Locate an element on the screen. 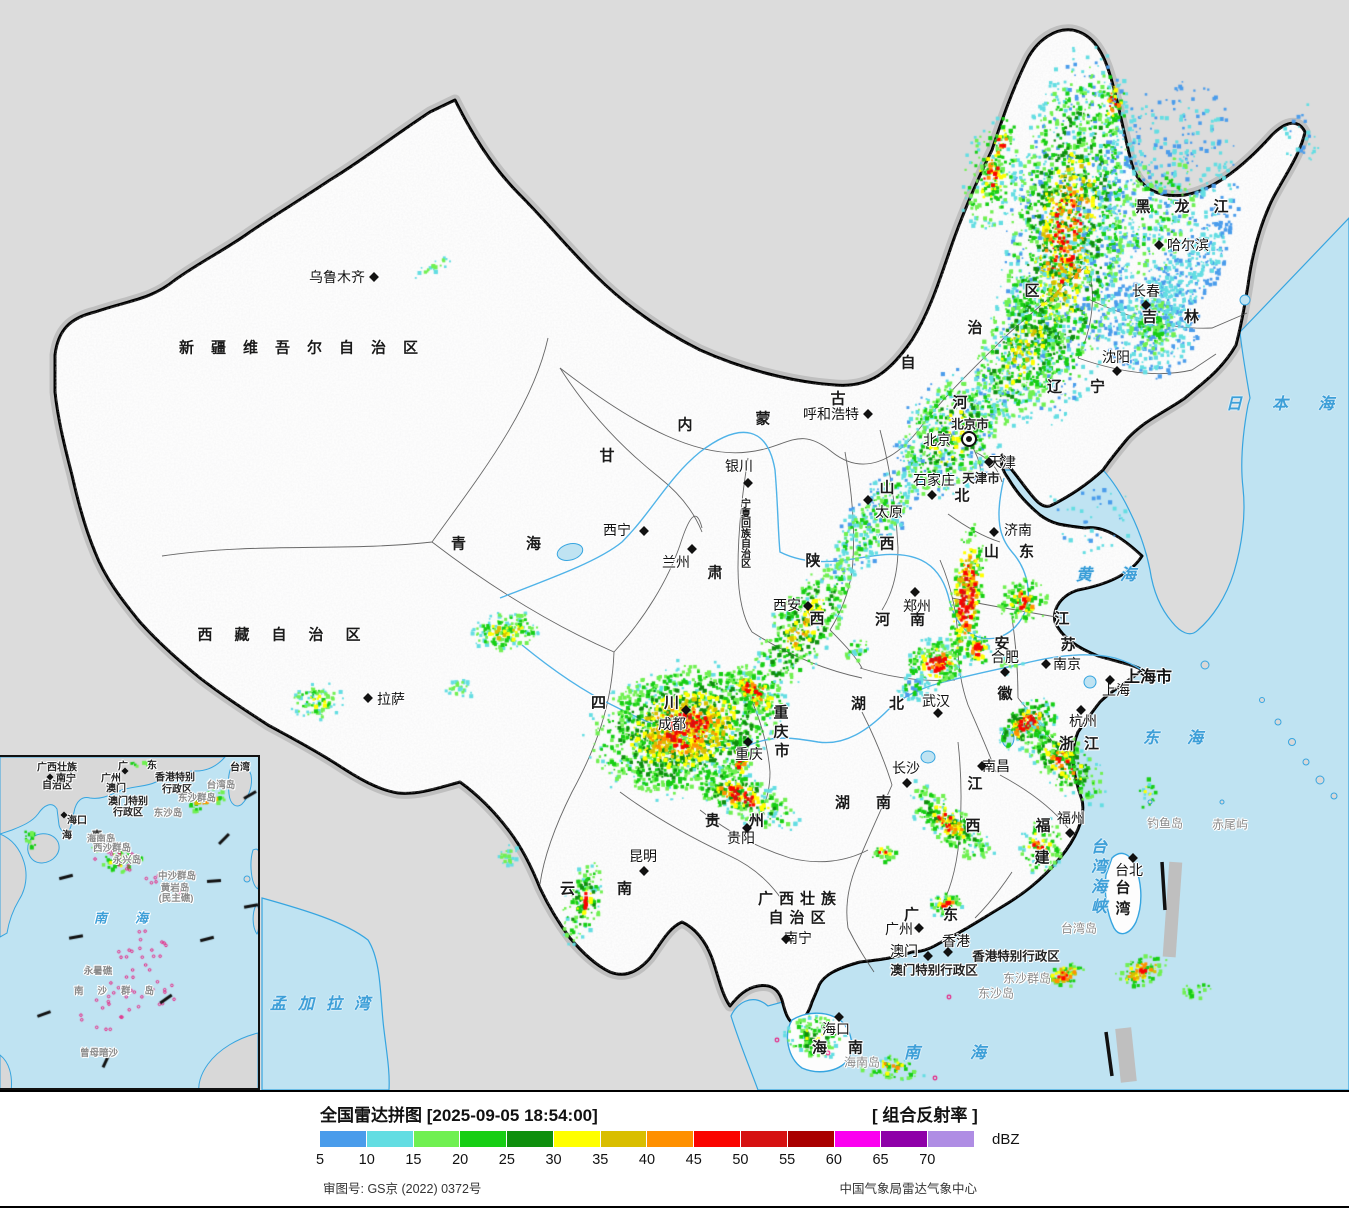 The height and width of the screenshot is (1208, 1349). colorbar-tick: 65 is located at coordinates (880, 1160).